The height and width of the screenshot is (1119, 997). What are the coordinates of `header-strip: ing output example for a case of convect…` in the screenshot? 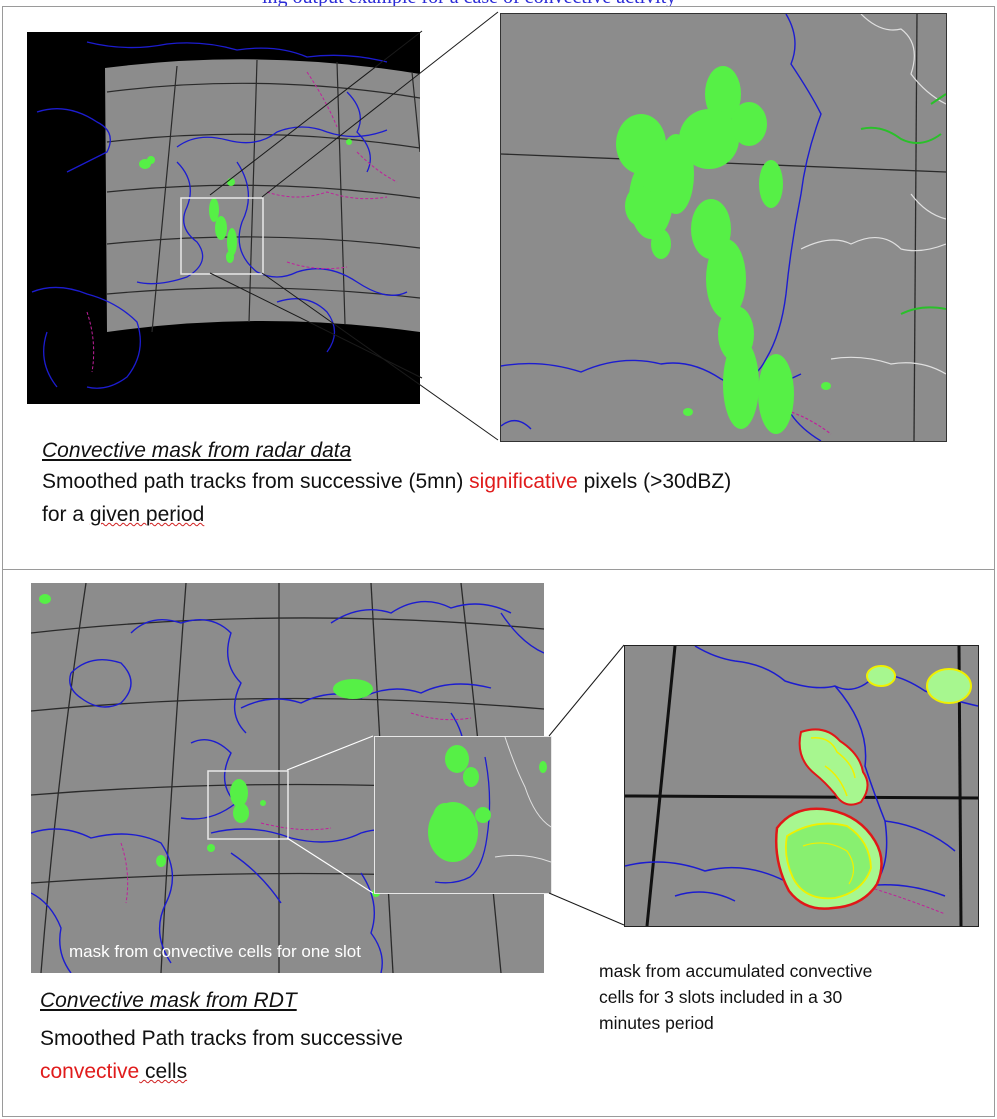 It's located at (498, 4).